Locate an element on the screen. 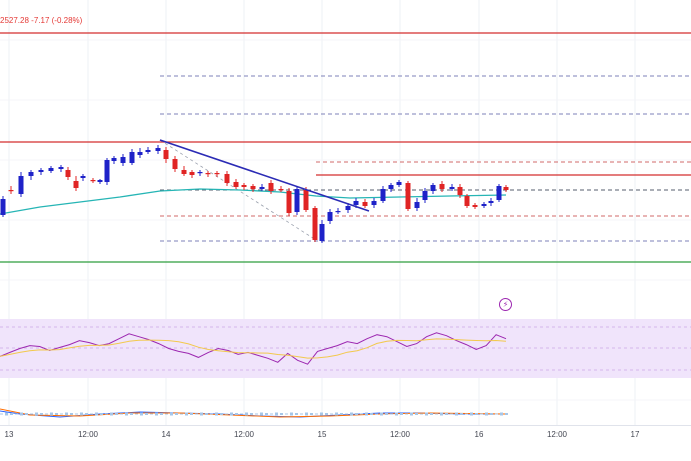 The height and width of the screenshot is (461, 691). lightning-icon: ⚡ is located at coordinates (505, 304).